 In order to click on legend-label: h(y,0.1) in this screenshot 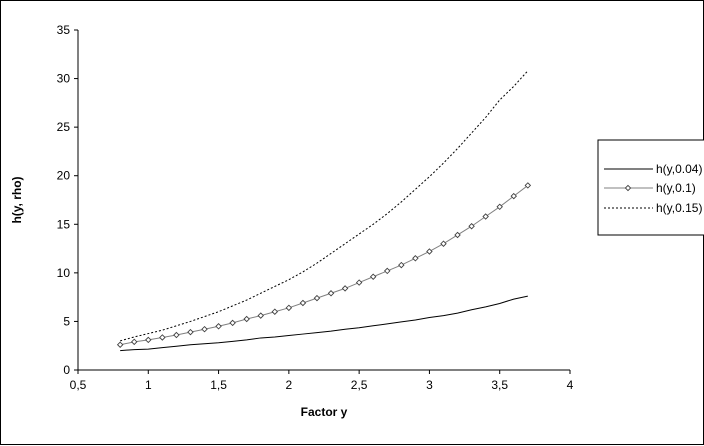, I will do `click(676, 188)`.